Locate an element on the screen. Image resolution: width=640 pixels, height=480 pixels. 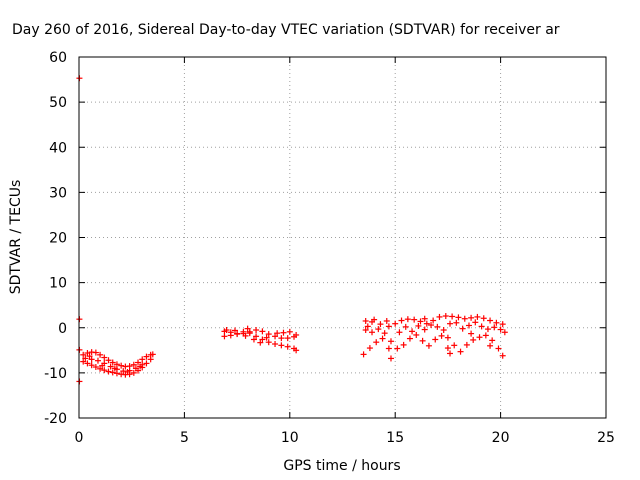
y-tick-label: 10 is located at coordinates (58, 284).